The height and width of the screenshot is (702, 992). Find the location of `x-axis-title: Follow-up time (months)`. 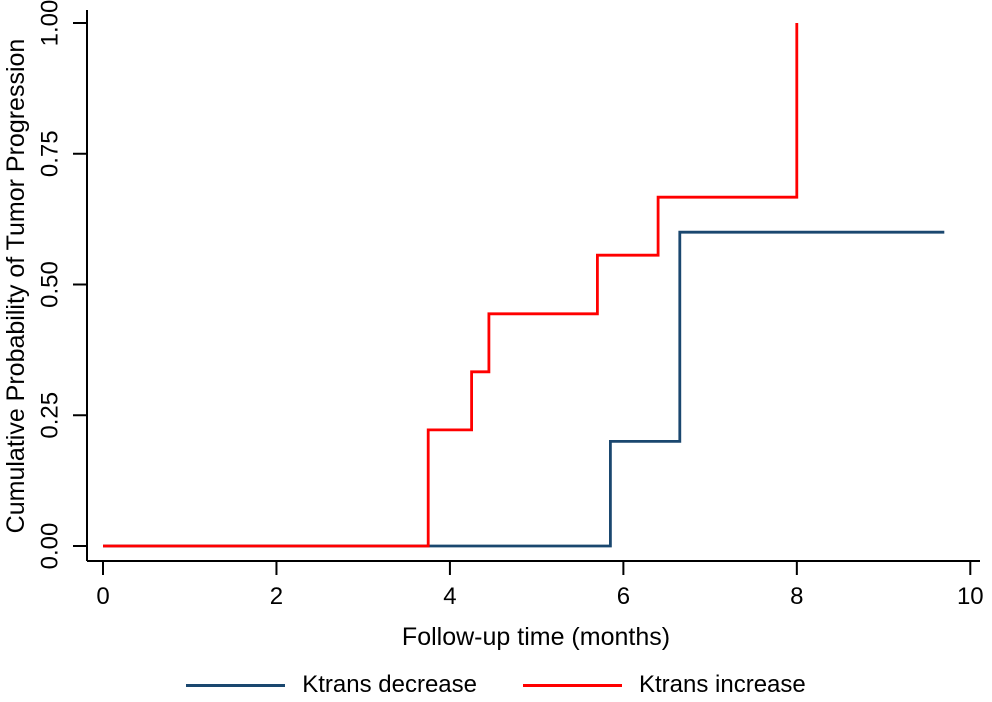

x-axis-title: Follow-up time (months) is located at coordinates (536, 637).